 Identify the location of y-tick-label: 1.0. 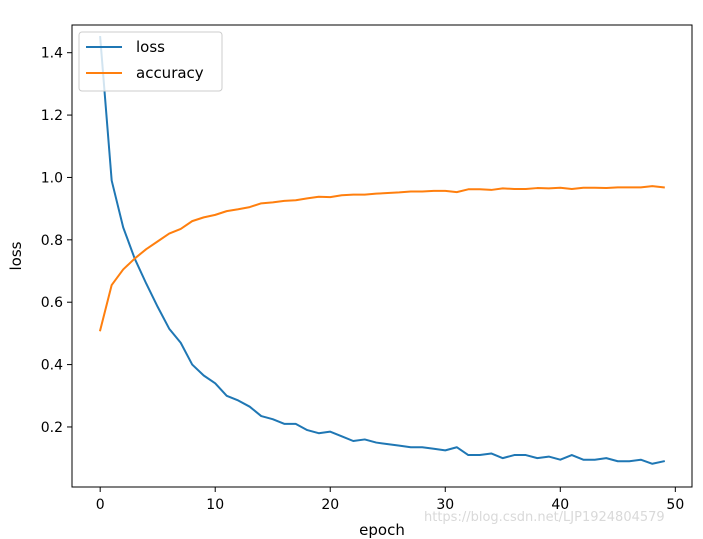
(52, 178).